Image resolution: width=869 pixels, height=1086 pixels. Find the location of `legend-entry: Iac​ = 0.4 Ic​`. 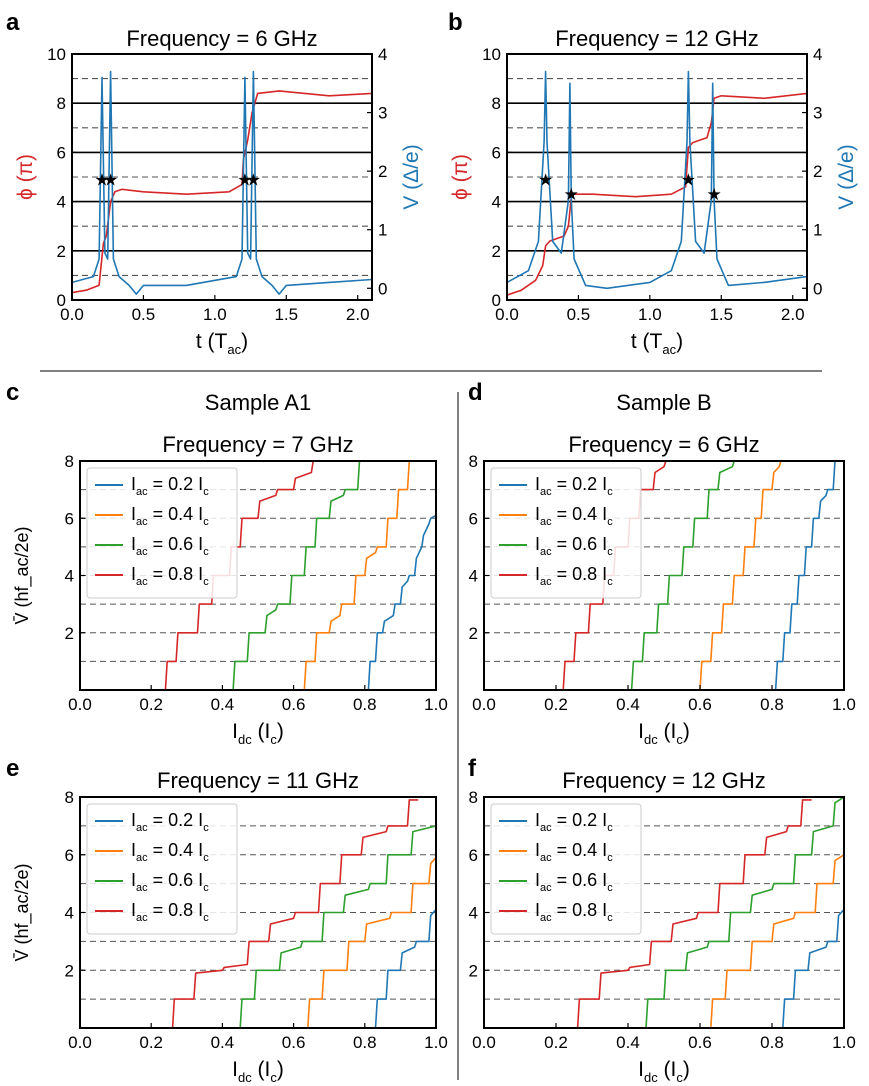

legend-entry: Iac​ = 0.4 Ic​ is located at coordinates (574, 852).